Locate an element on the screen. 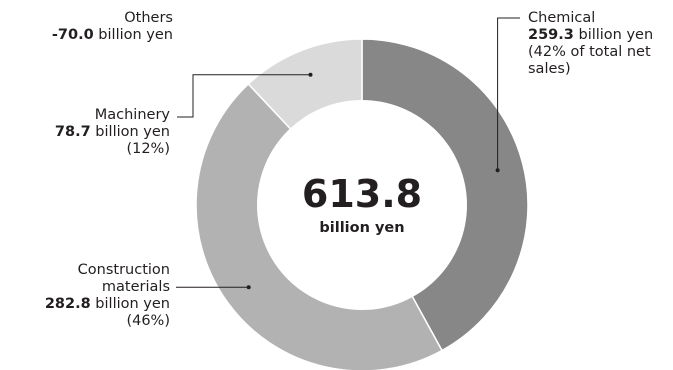 The height and width of the screenshot is (370, 673). label-machinery-name: Machinery is located at coordinates (132, 115).